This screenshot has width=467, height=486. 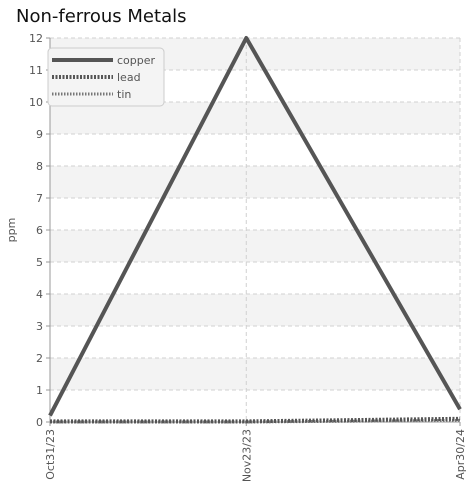 What do you see at coordinates (50, 454) in the screenshot?
I see `x-tick-label: Oct31/23` at bounding box center [50, 454].